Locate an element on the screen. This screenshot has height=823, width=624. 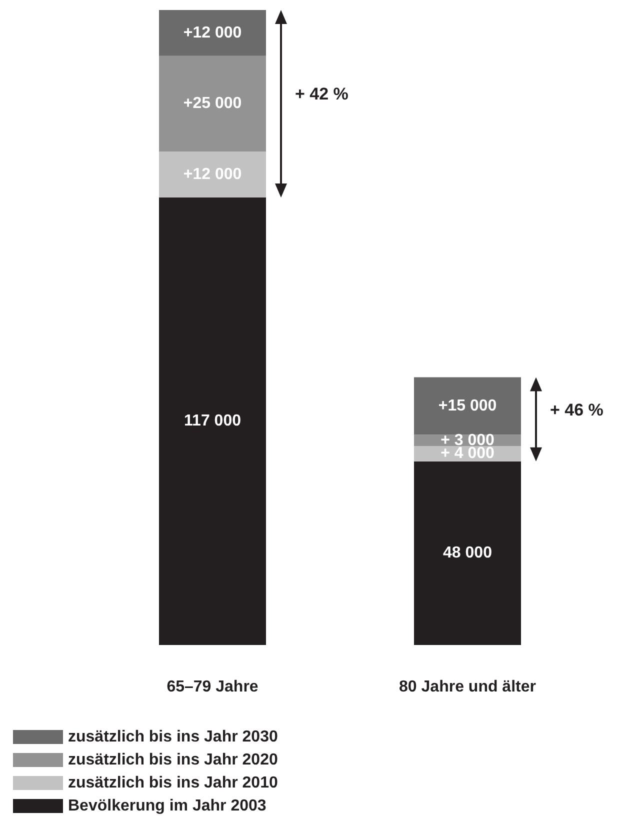
data-label: 117 000 is located at coordinates (213, 421).